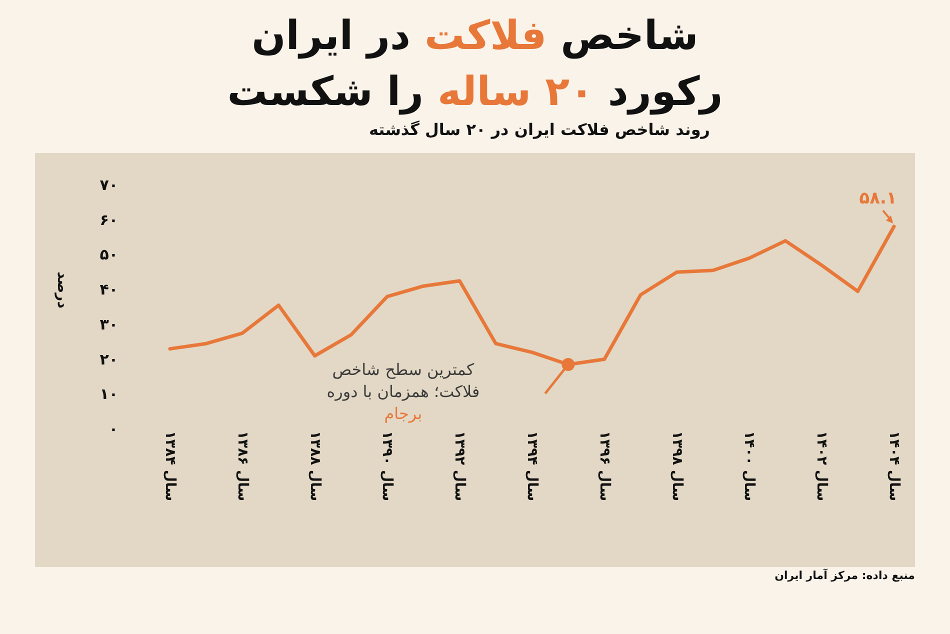 This screenshot has height=634, width=950. What do you see at coordinates (62, 290) in the screenshot?
I see `y-axis-title: درصد` at bounding box center [62, 290].